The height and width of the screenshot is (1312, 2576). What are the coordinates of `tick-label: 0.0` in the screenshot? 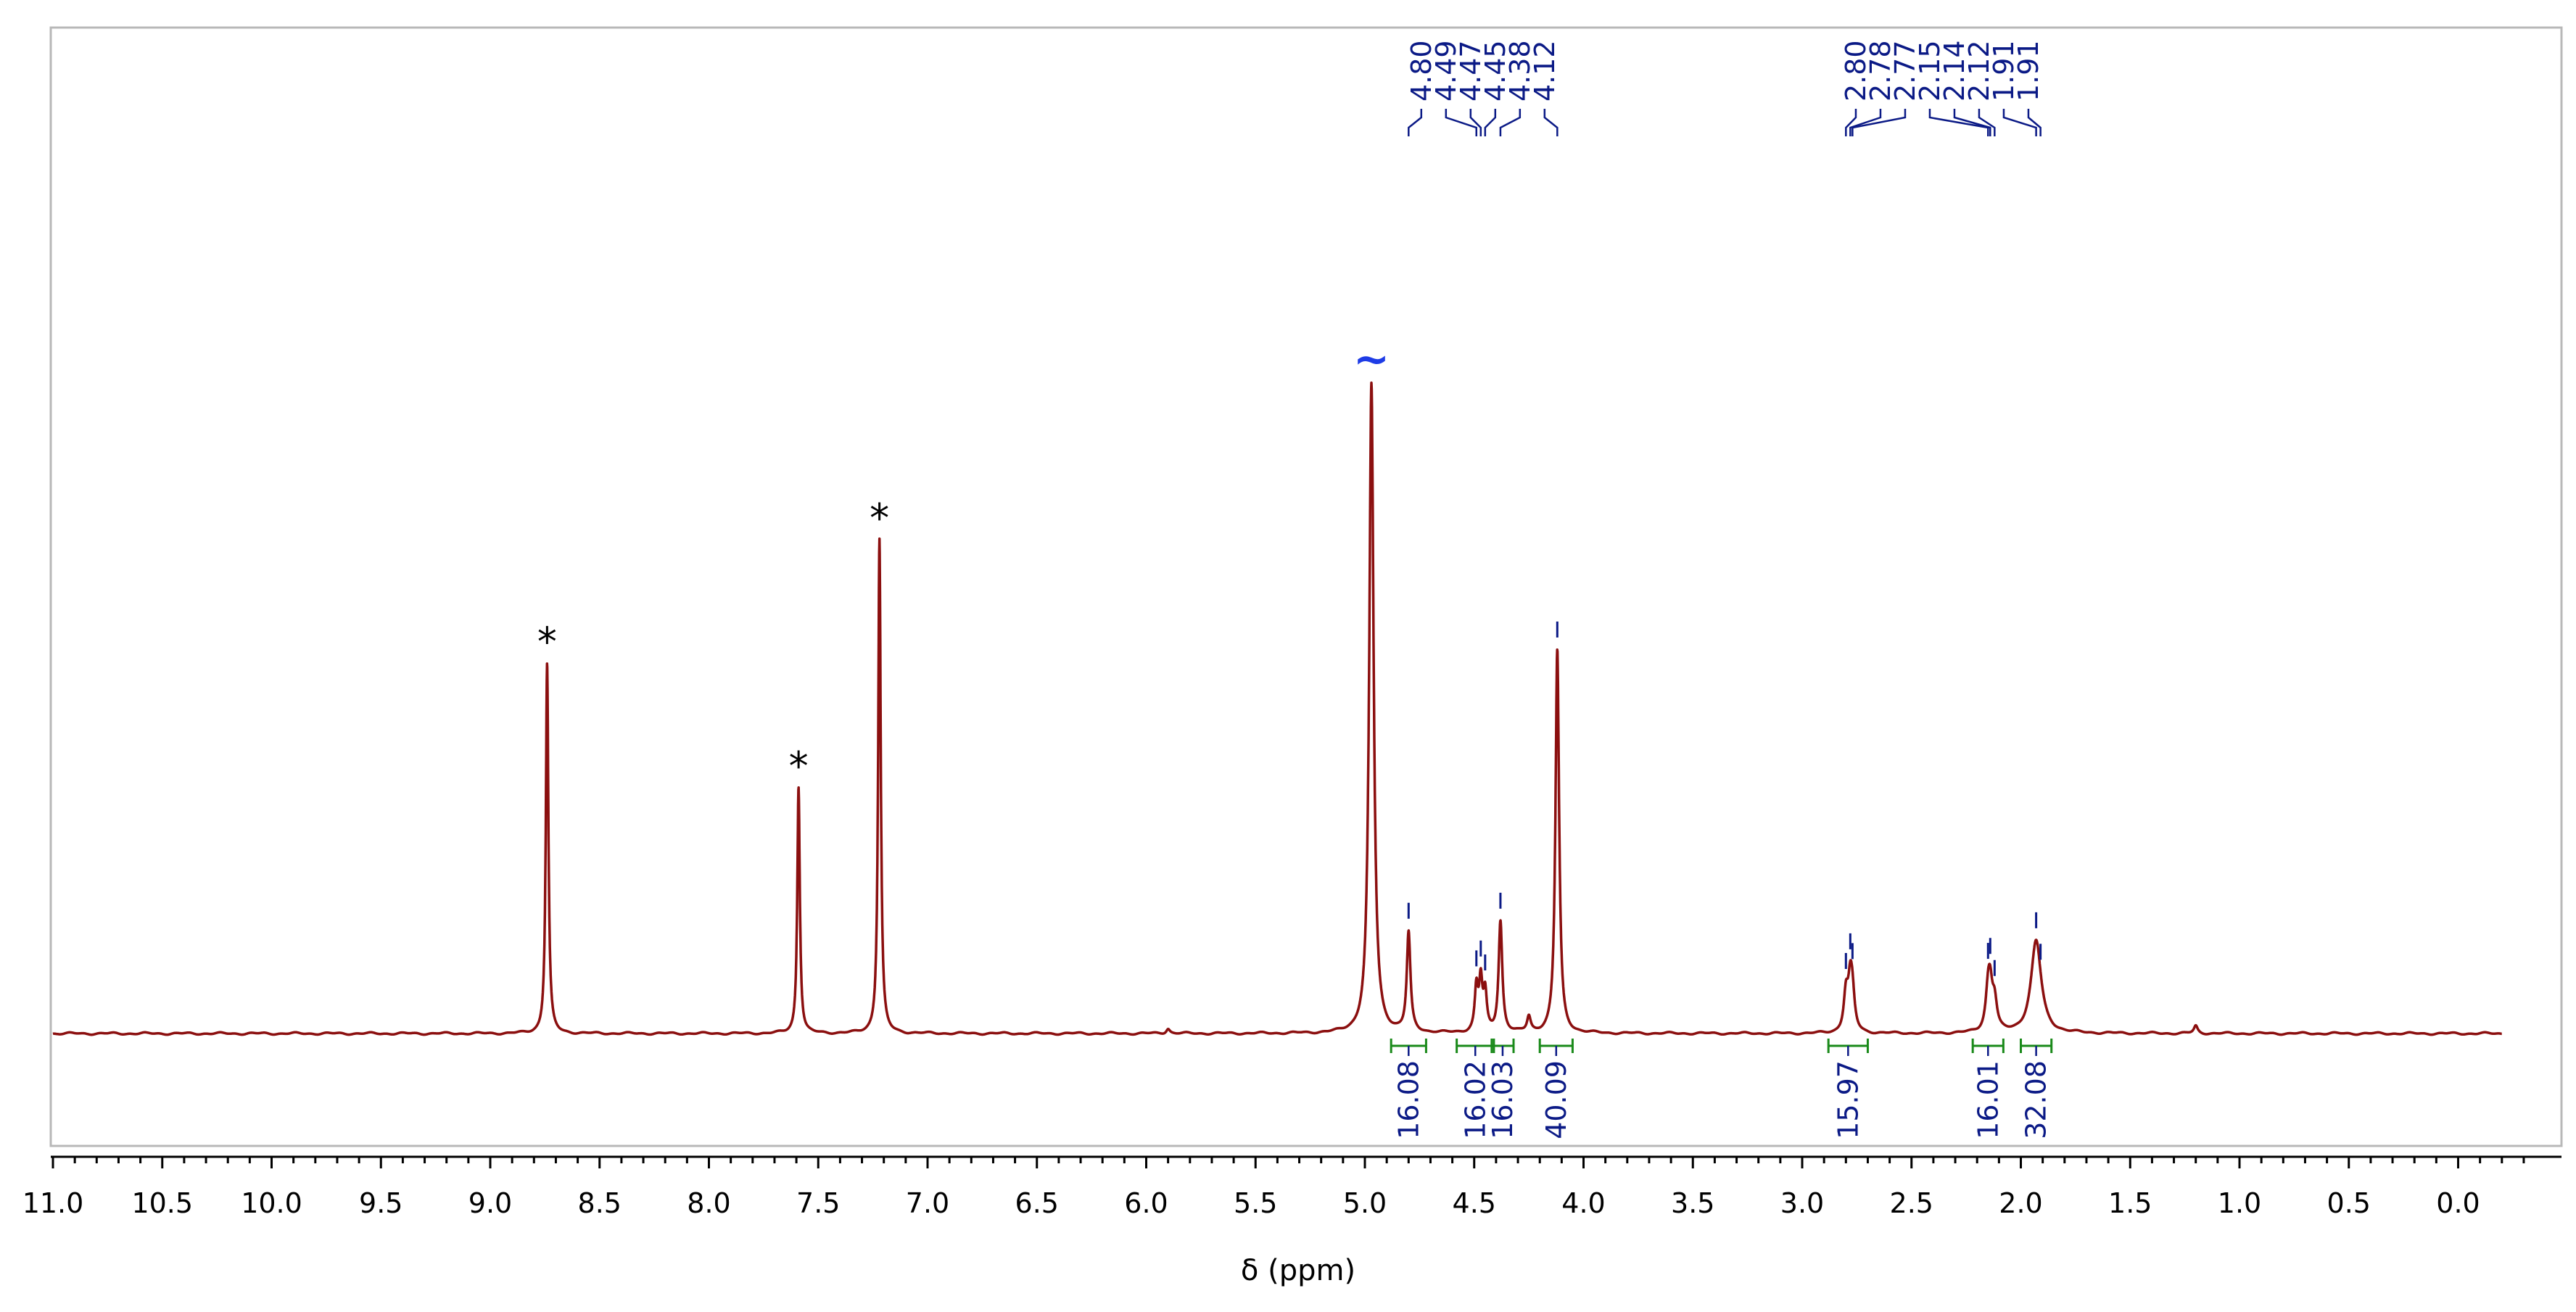 It's located at (2458, 1203).